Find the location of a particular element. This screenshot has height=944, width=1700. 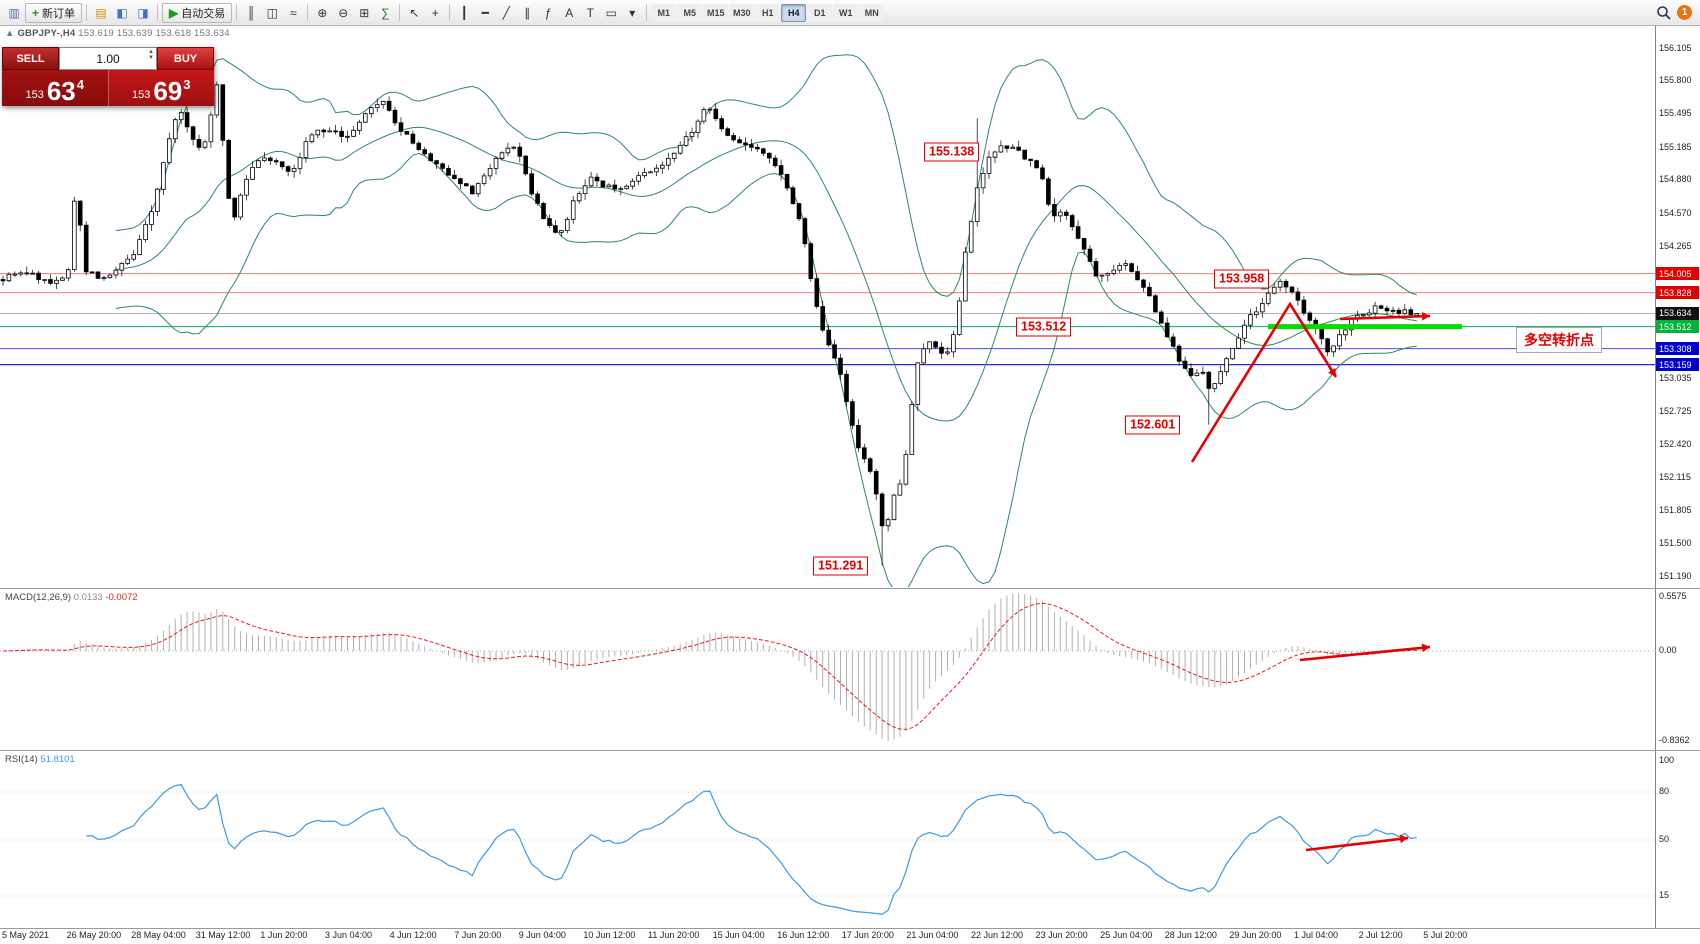

price-up-down-zigzag-arrow is located at coordinates (1264, 382).